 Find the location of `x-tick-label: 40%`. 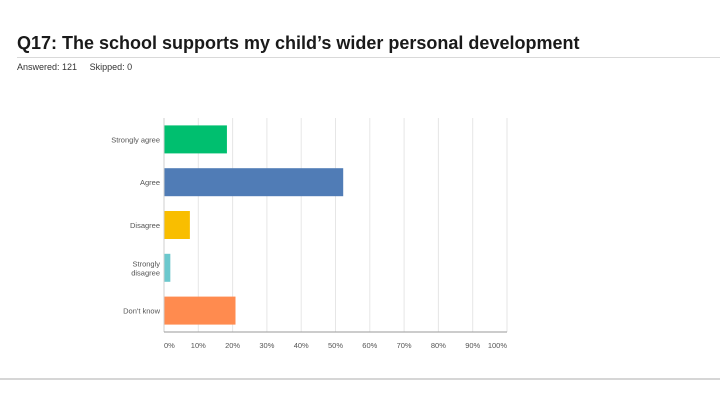

x-tick-label: 40% is located at coordinates (301, 345).